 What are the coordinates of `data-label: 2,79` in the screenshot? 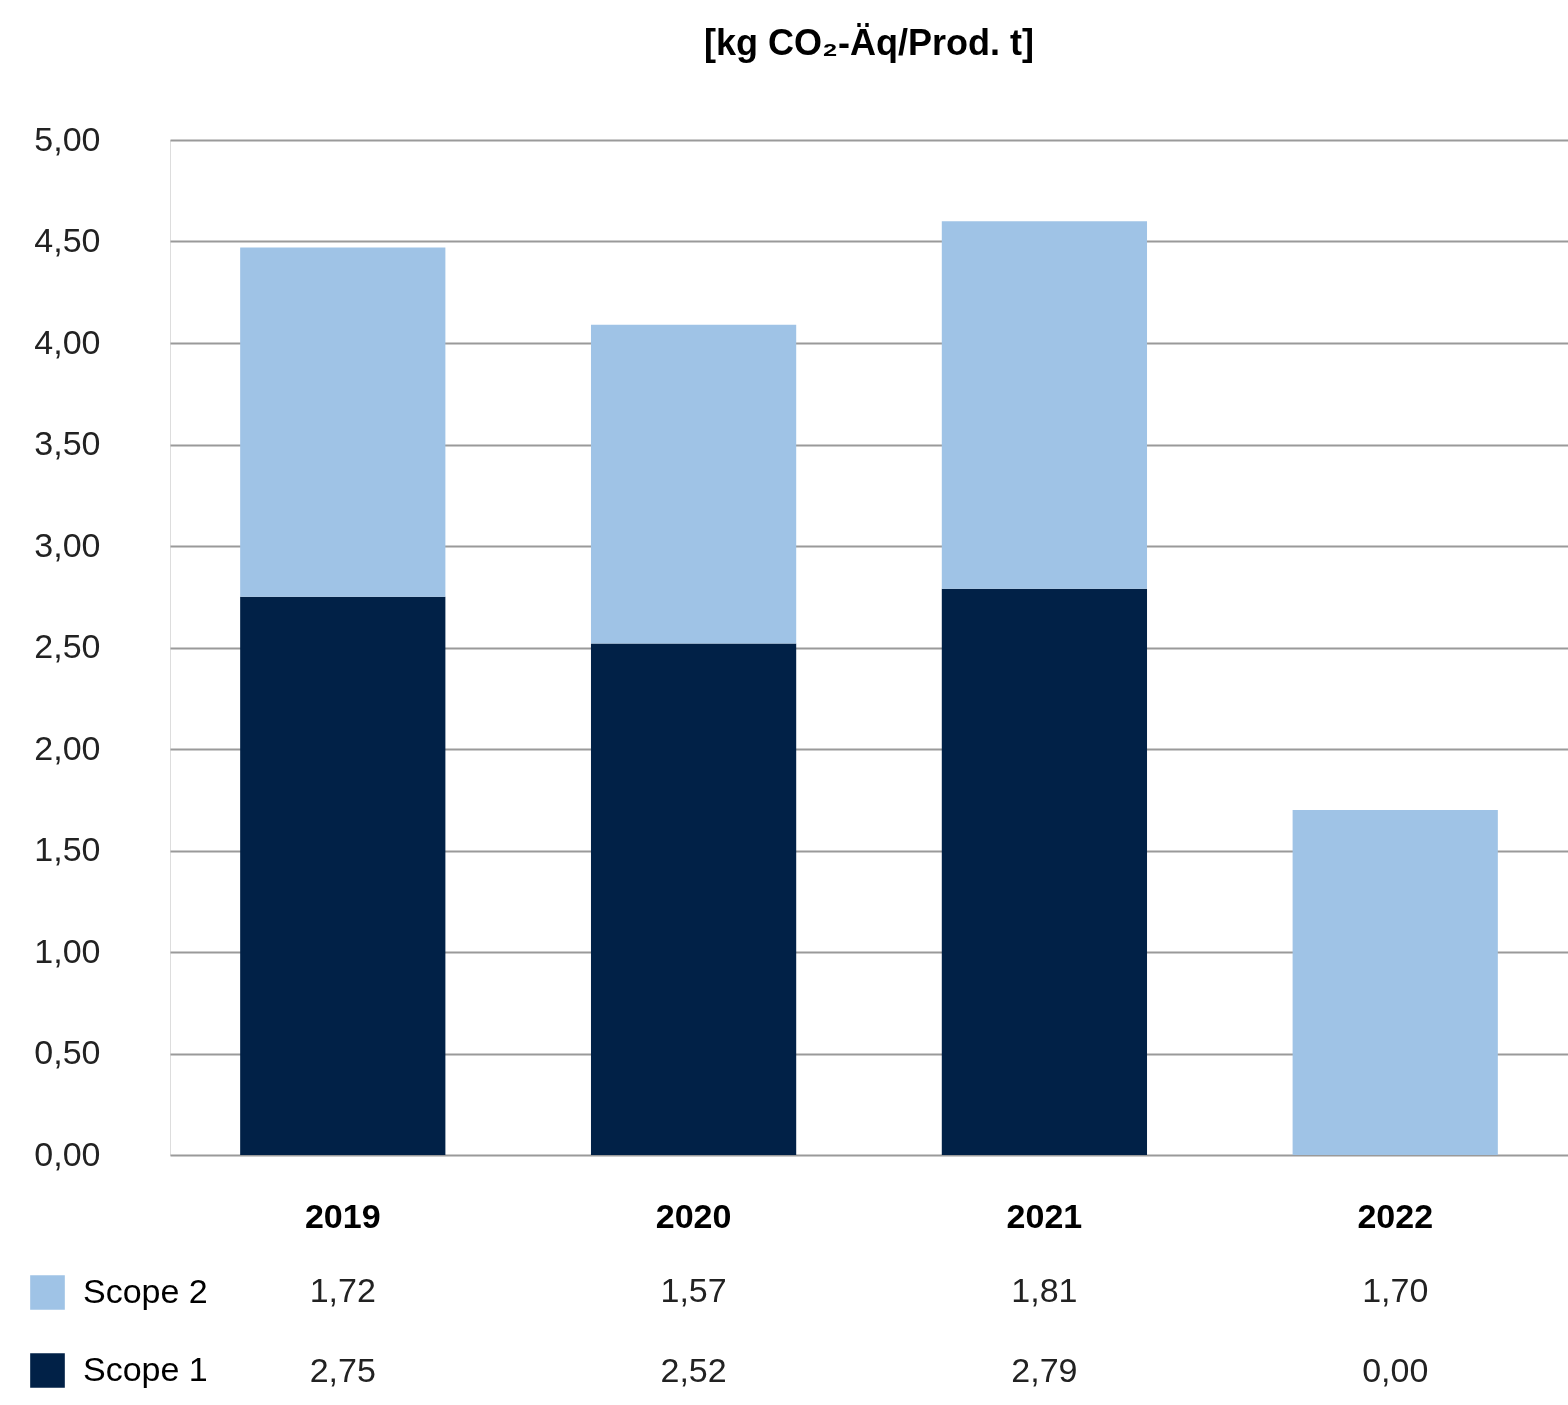 It's located at (1044, 1370).